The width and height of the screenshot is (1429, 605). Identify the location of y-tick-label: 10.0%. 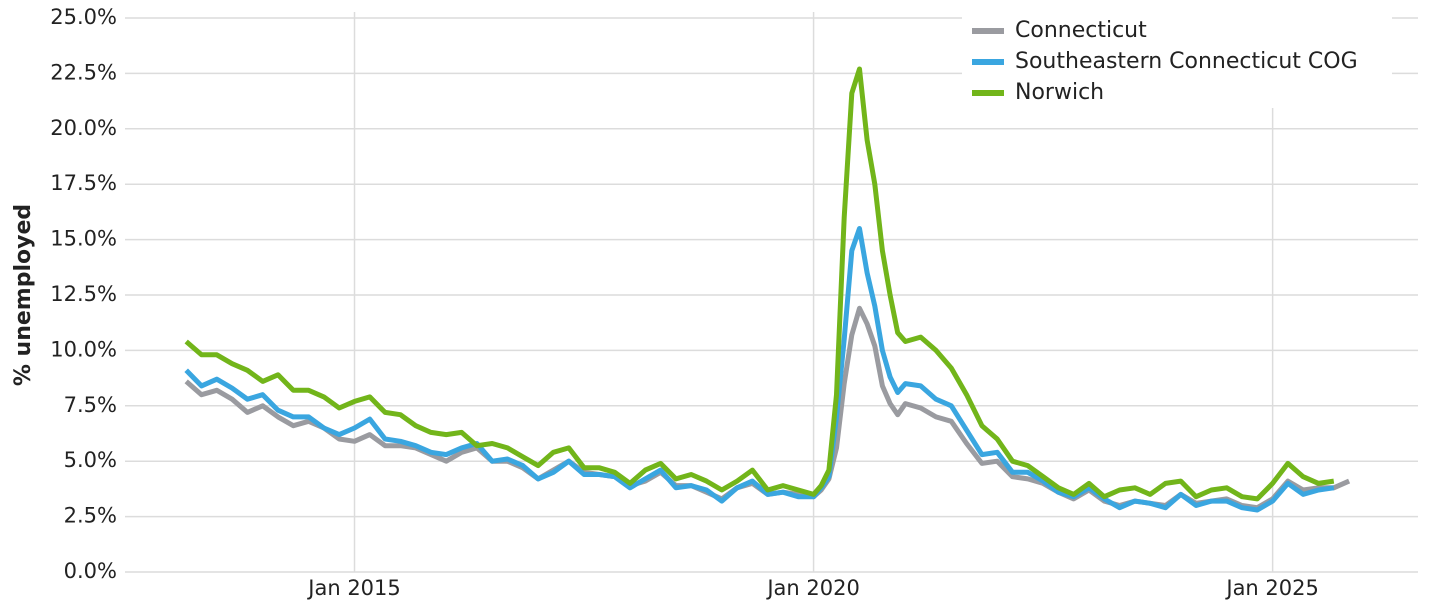
(83, 349).